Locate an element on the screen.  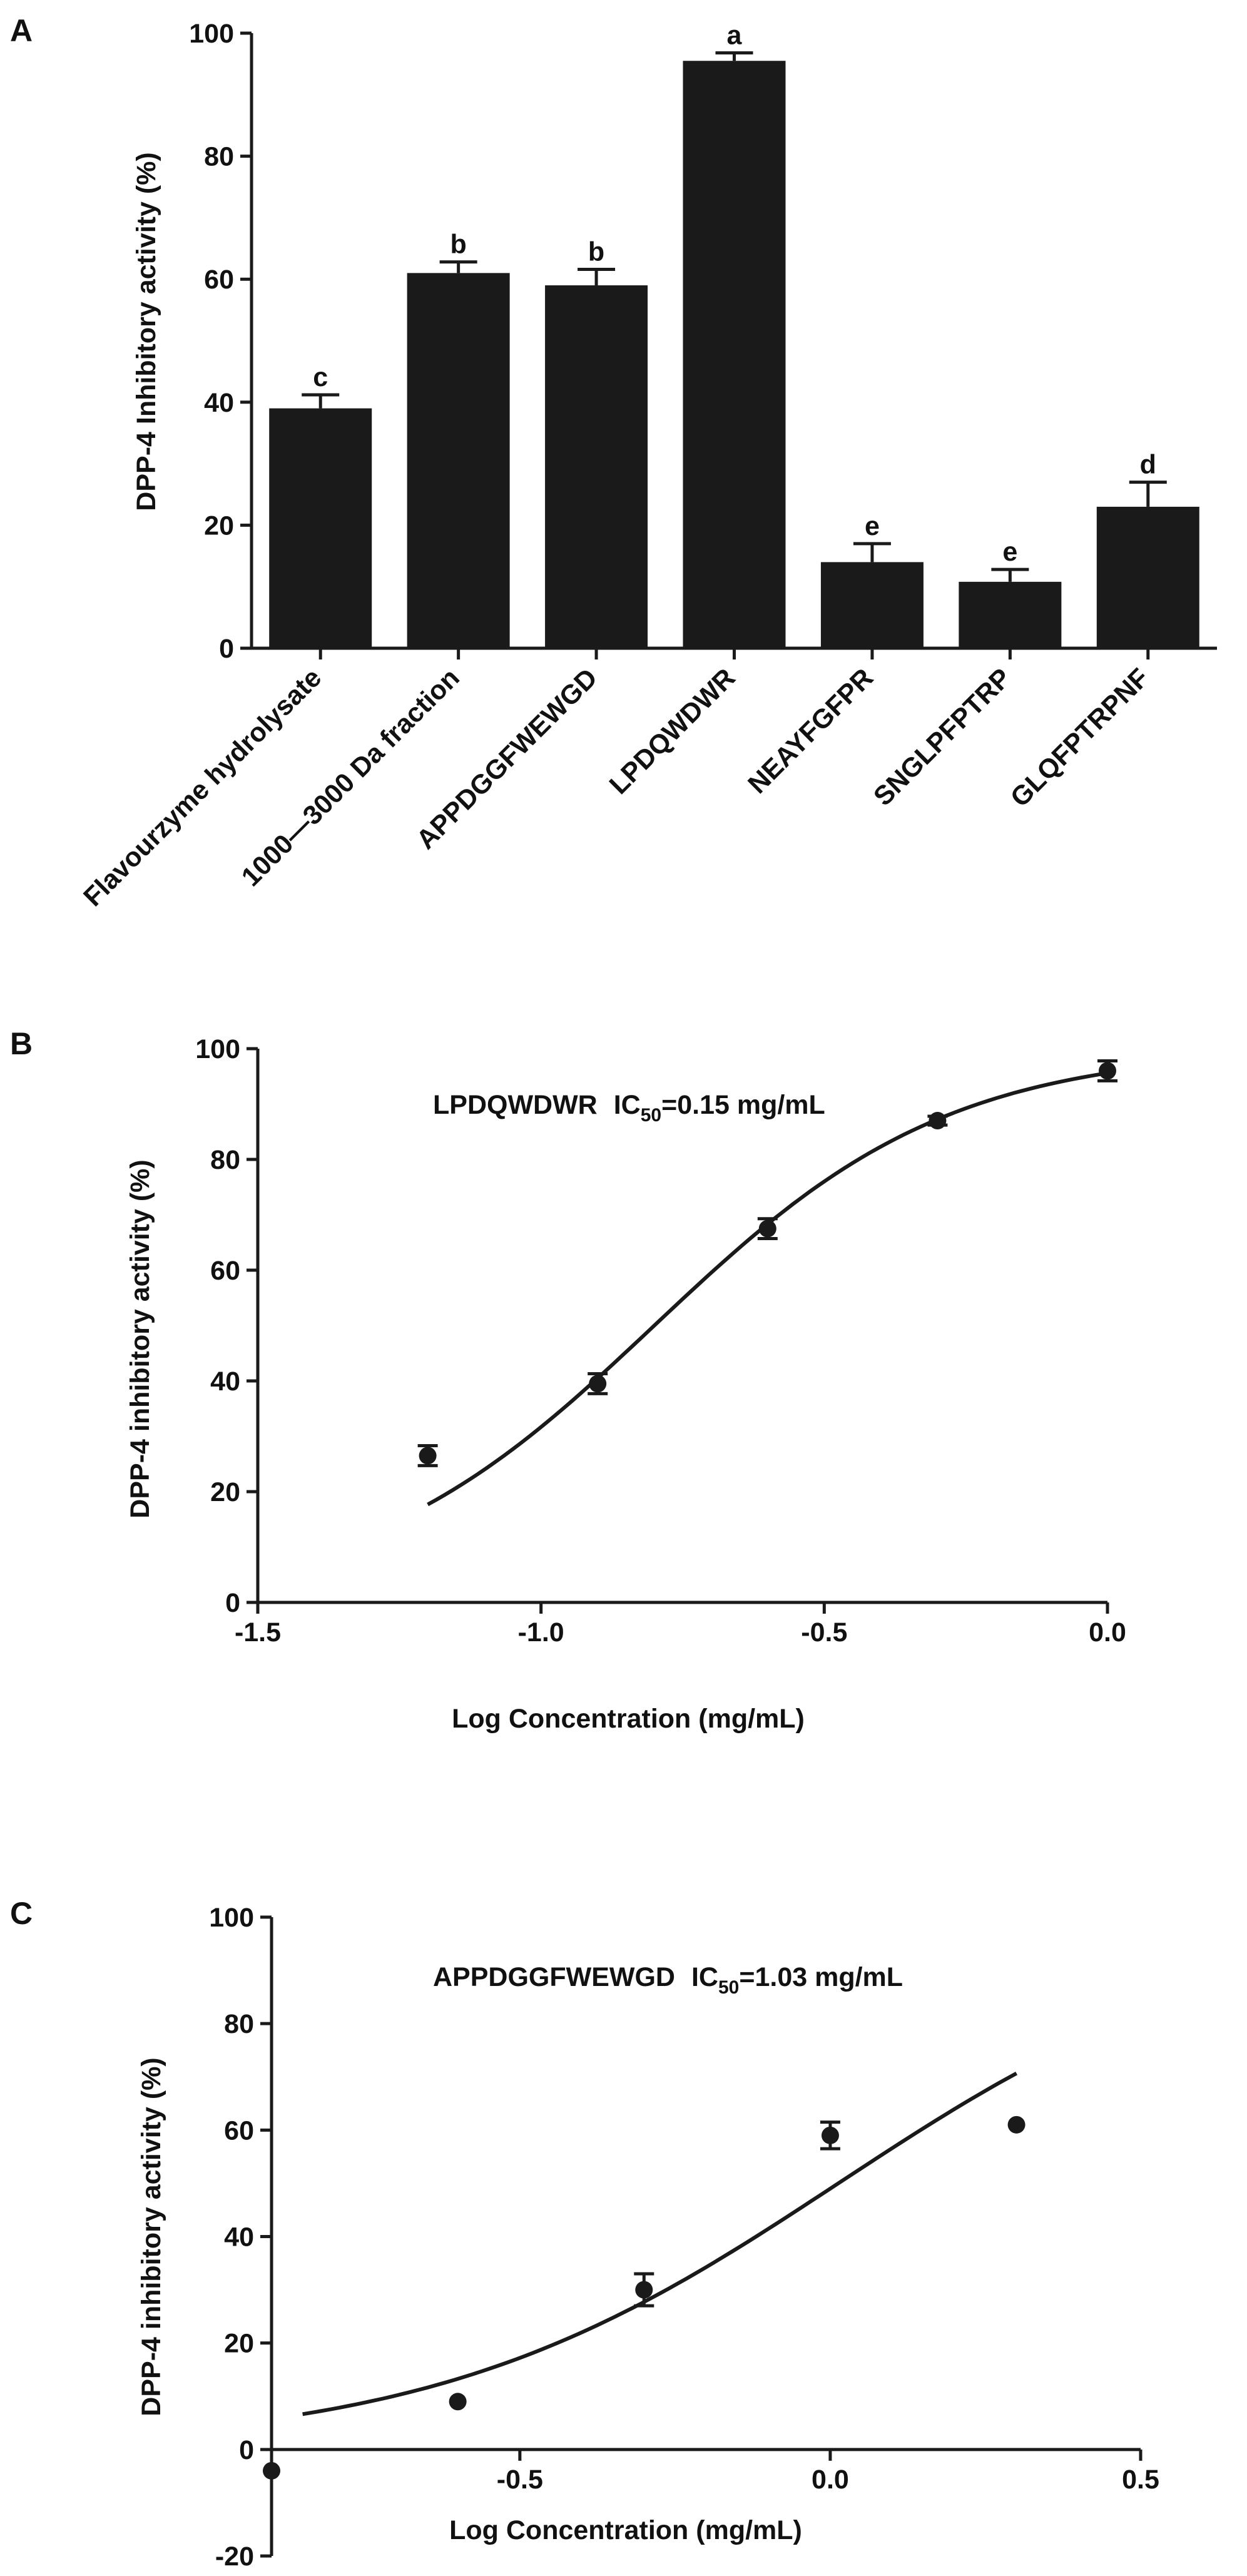
panel-b-peptide: LPDQWDWR is located at coordinates (515, 1105).